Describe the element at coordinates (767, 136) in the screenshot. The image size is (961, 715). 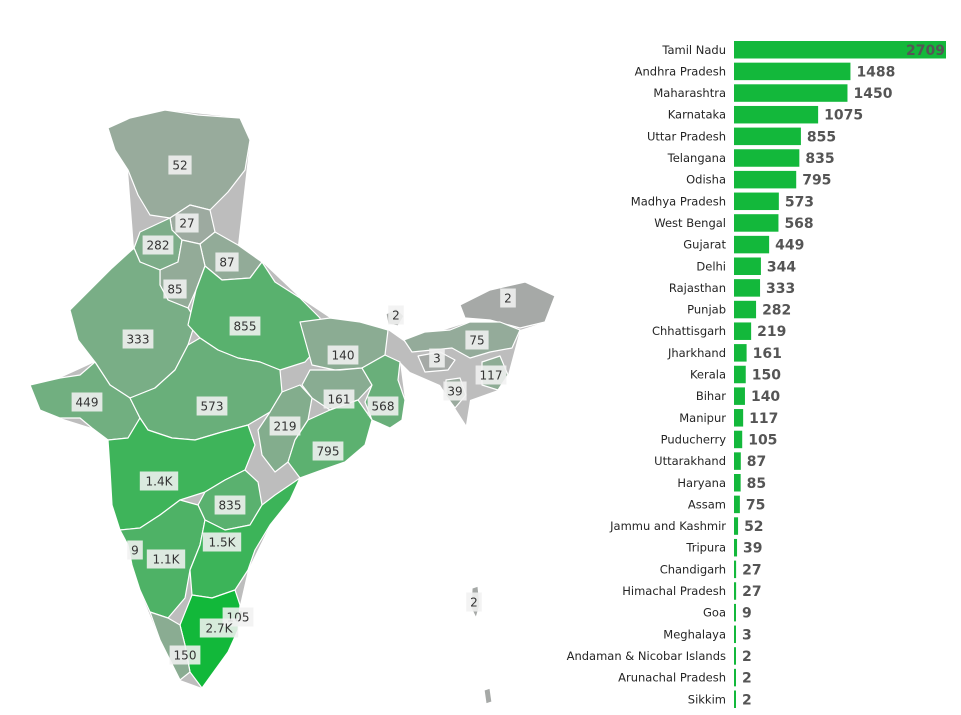
I see `bar-uttar-pradesh` at that location.